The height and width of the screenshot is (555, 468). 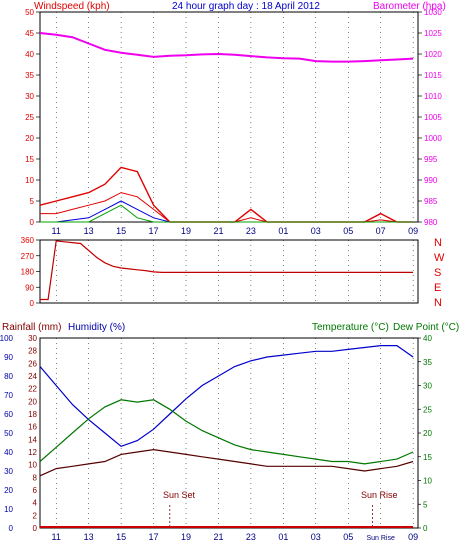 I want to click on humidity-line, so click(x=226, y=396).